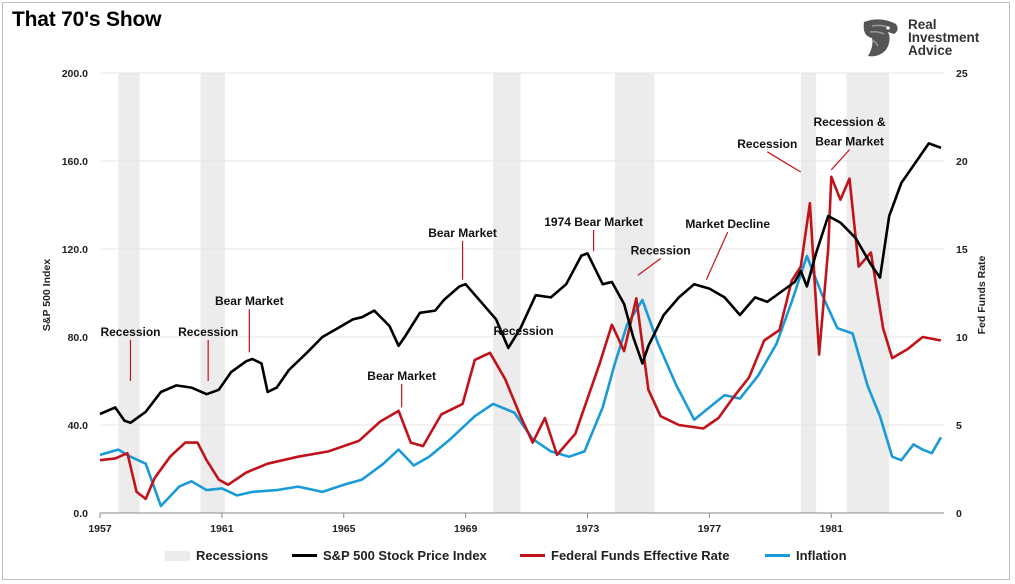 This screenshot has width=1015, height=584. I want to click on logo-line-3: Advice, so click(930, 50).